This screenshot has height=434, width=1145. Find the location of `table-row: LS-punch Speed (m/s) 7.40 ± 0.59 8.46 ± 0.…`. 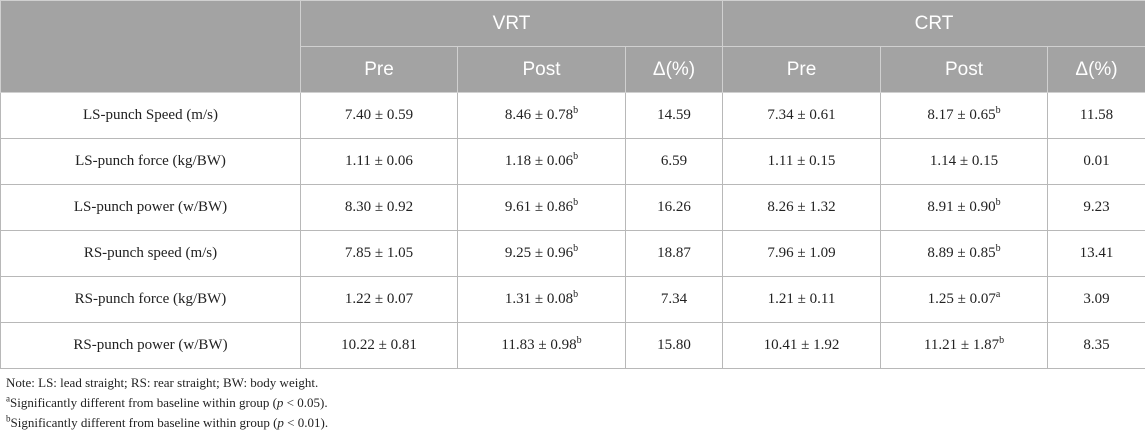

table-row: LS-punch Speed (m/s) 7.40 ± 0.59 8.46 ± 0.… is located at coordinates (572, 115).